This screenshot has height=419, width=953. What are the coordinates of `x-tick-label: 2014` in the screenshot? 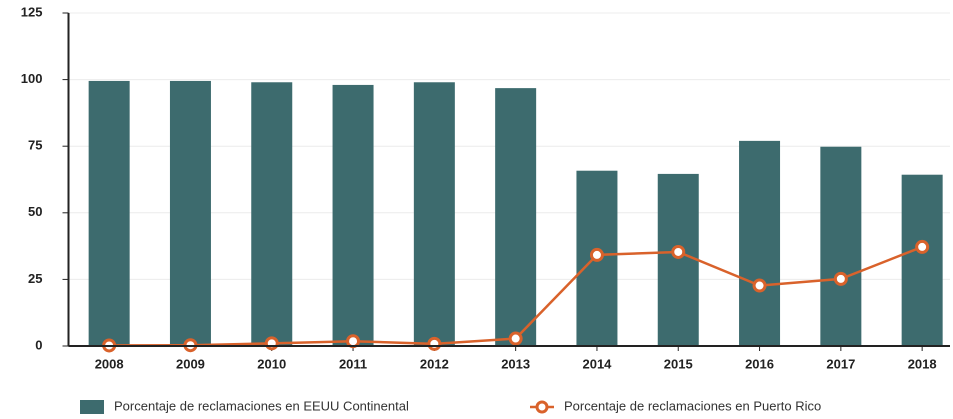 It's located at (597, 363).